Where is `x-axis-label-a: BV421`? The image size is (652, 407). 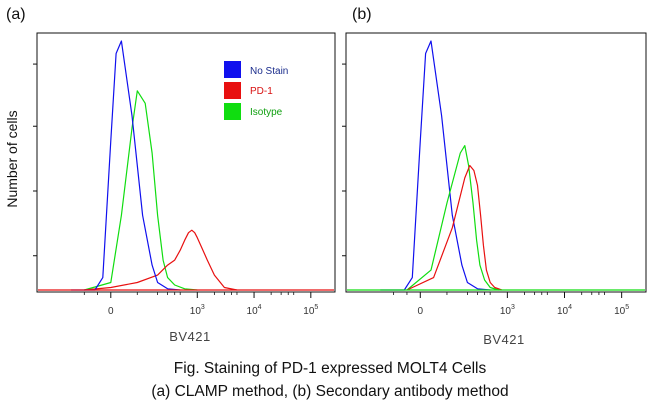 x-axis-label-a: BV421 is located at coordinates (190, 336).